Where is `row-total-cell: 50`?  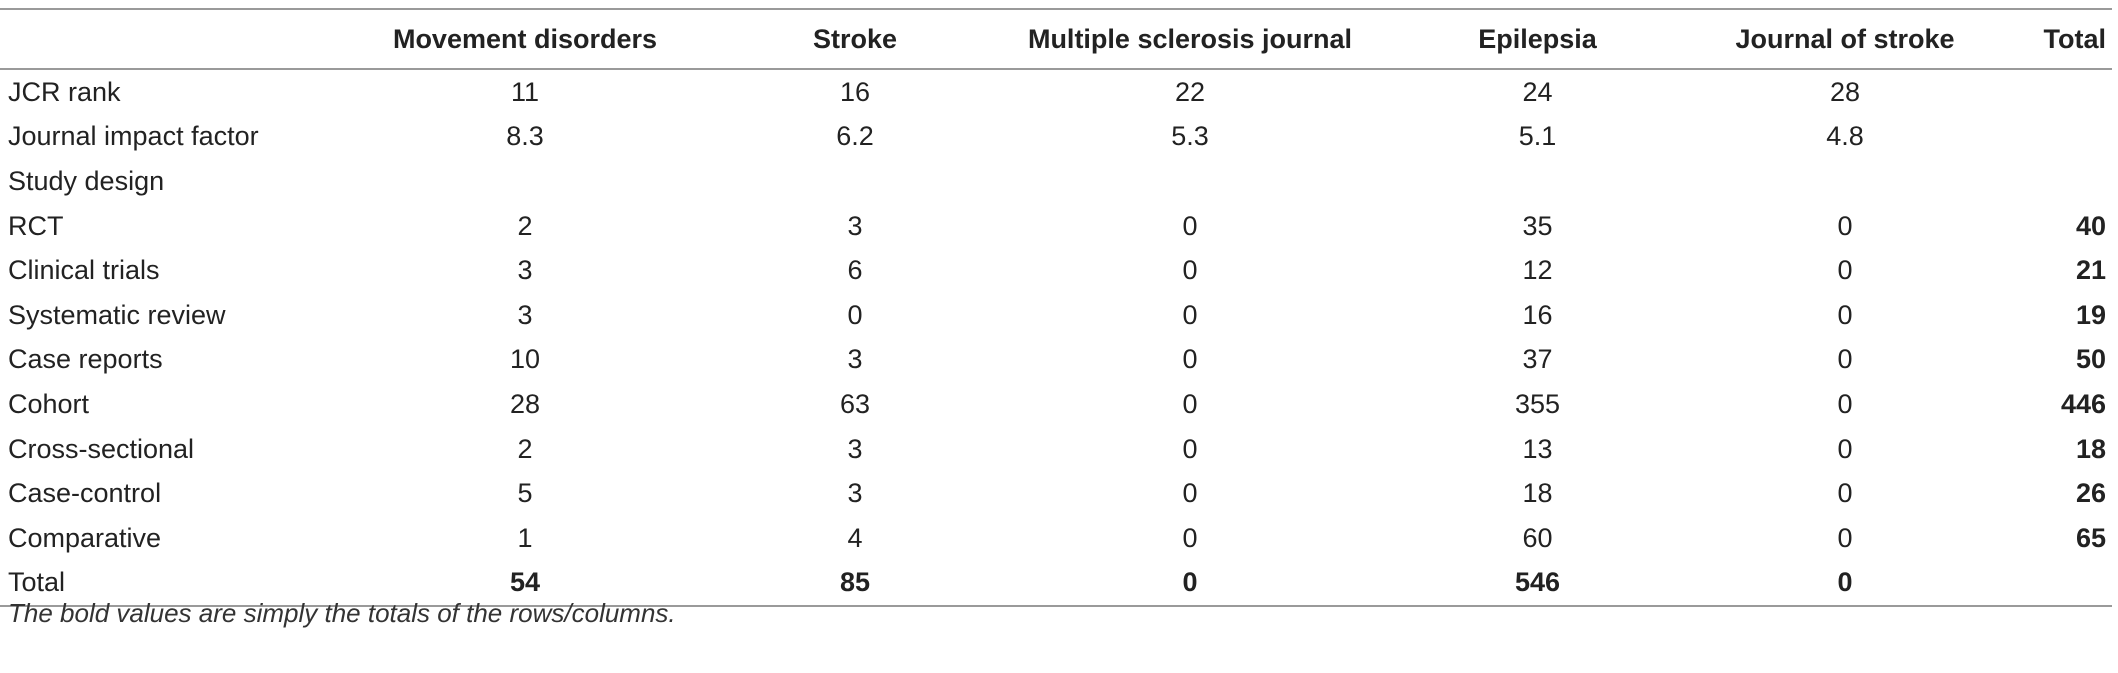 row-total-cell: 50 is located at coordinates (2090, 359).